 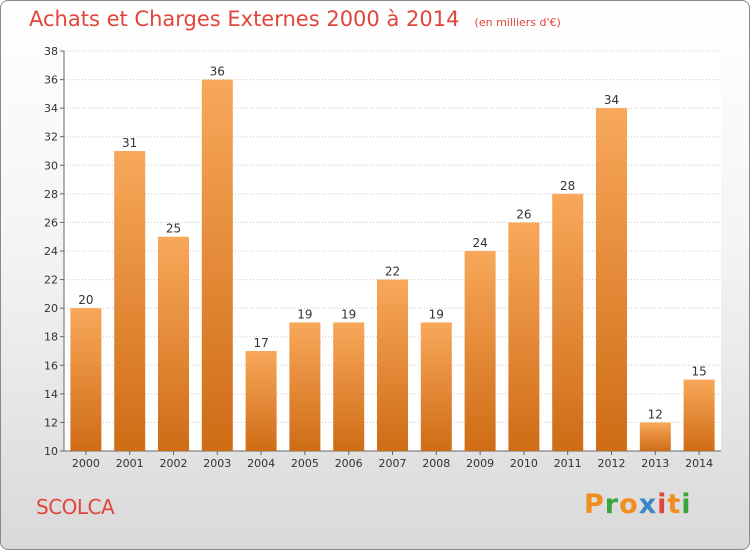 I want to click on bar-2005, so click(x=305, y=386).